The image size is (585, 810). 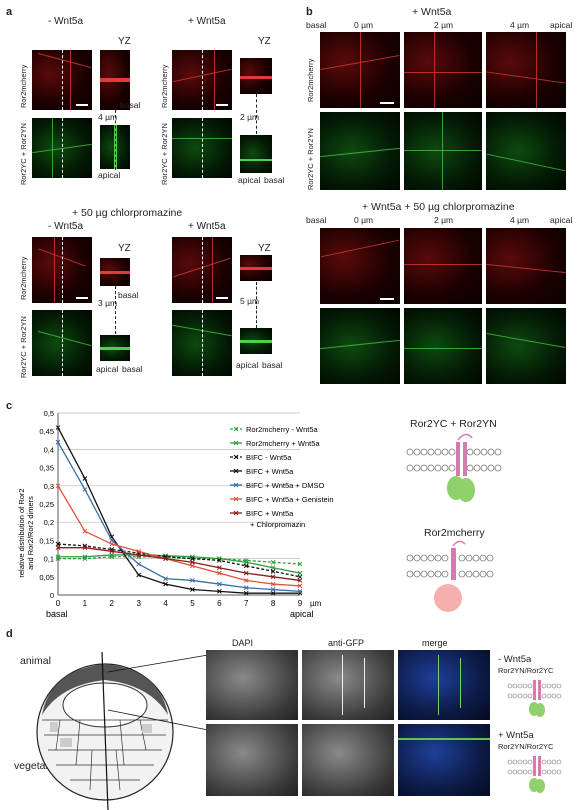 What do you see at coordinates (31, 766) in the screenshot?
I see `vegetal-label: vegetal` at bounding box center [31, 766].